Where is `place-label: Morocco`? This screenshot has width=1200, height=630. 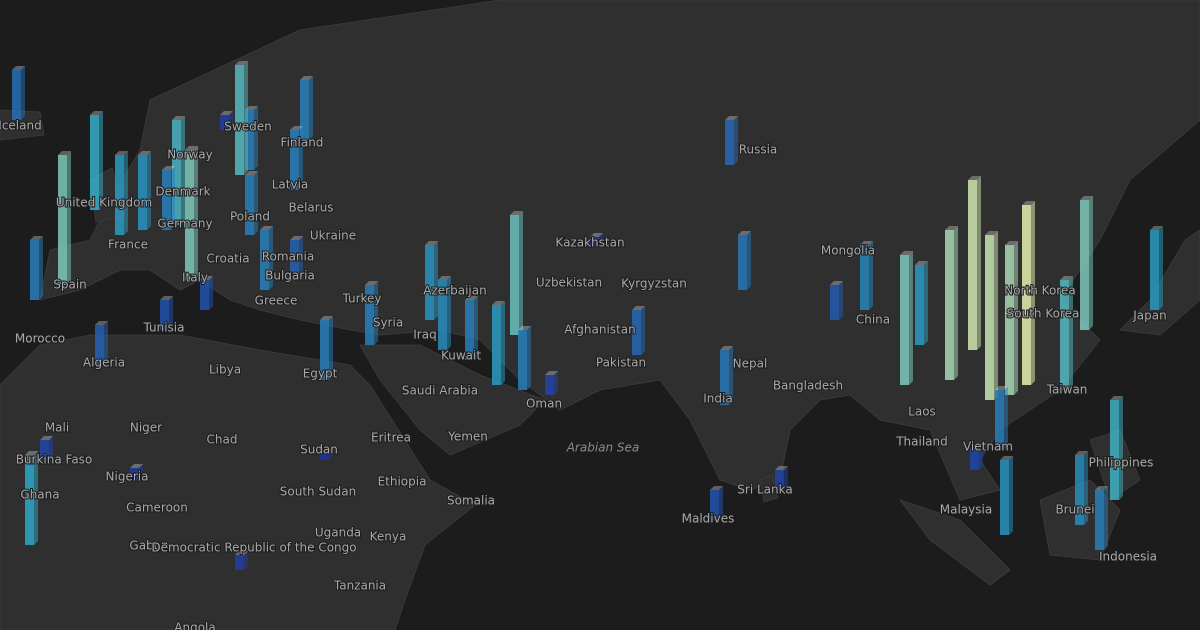 place-label: Morocco is located at coordinates (40, 339).